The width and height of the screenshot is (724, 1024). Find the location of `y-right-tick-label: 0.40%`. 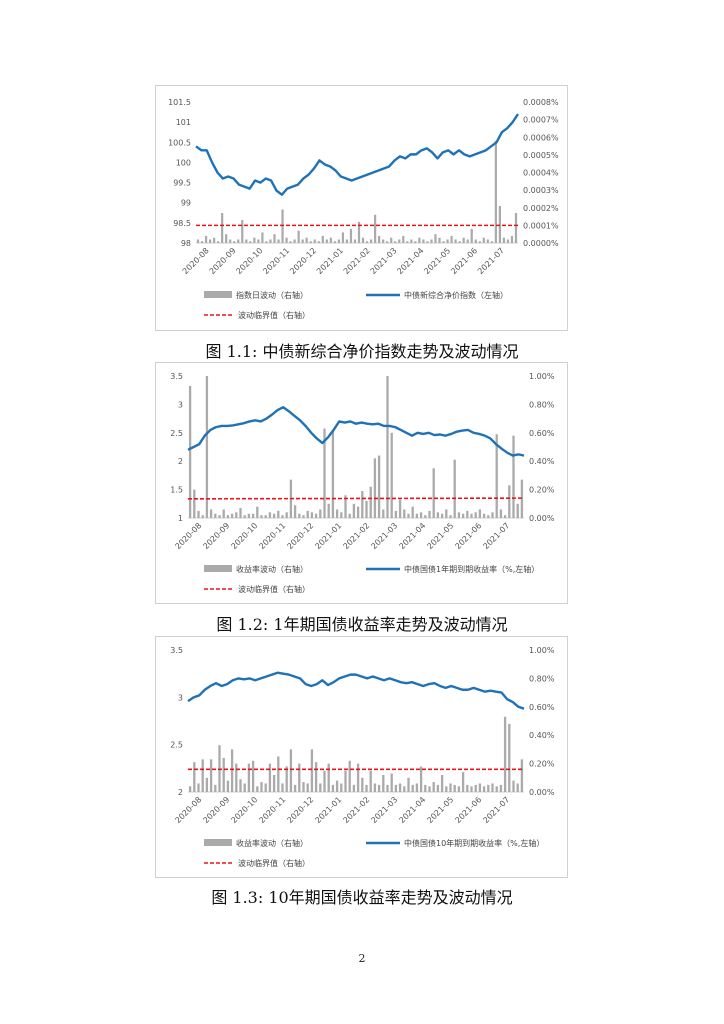

y-right-tick-label: 0.40% is located at coordinates (542, 461).